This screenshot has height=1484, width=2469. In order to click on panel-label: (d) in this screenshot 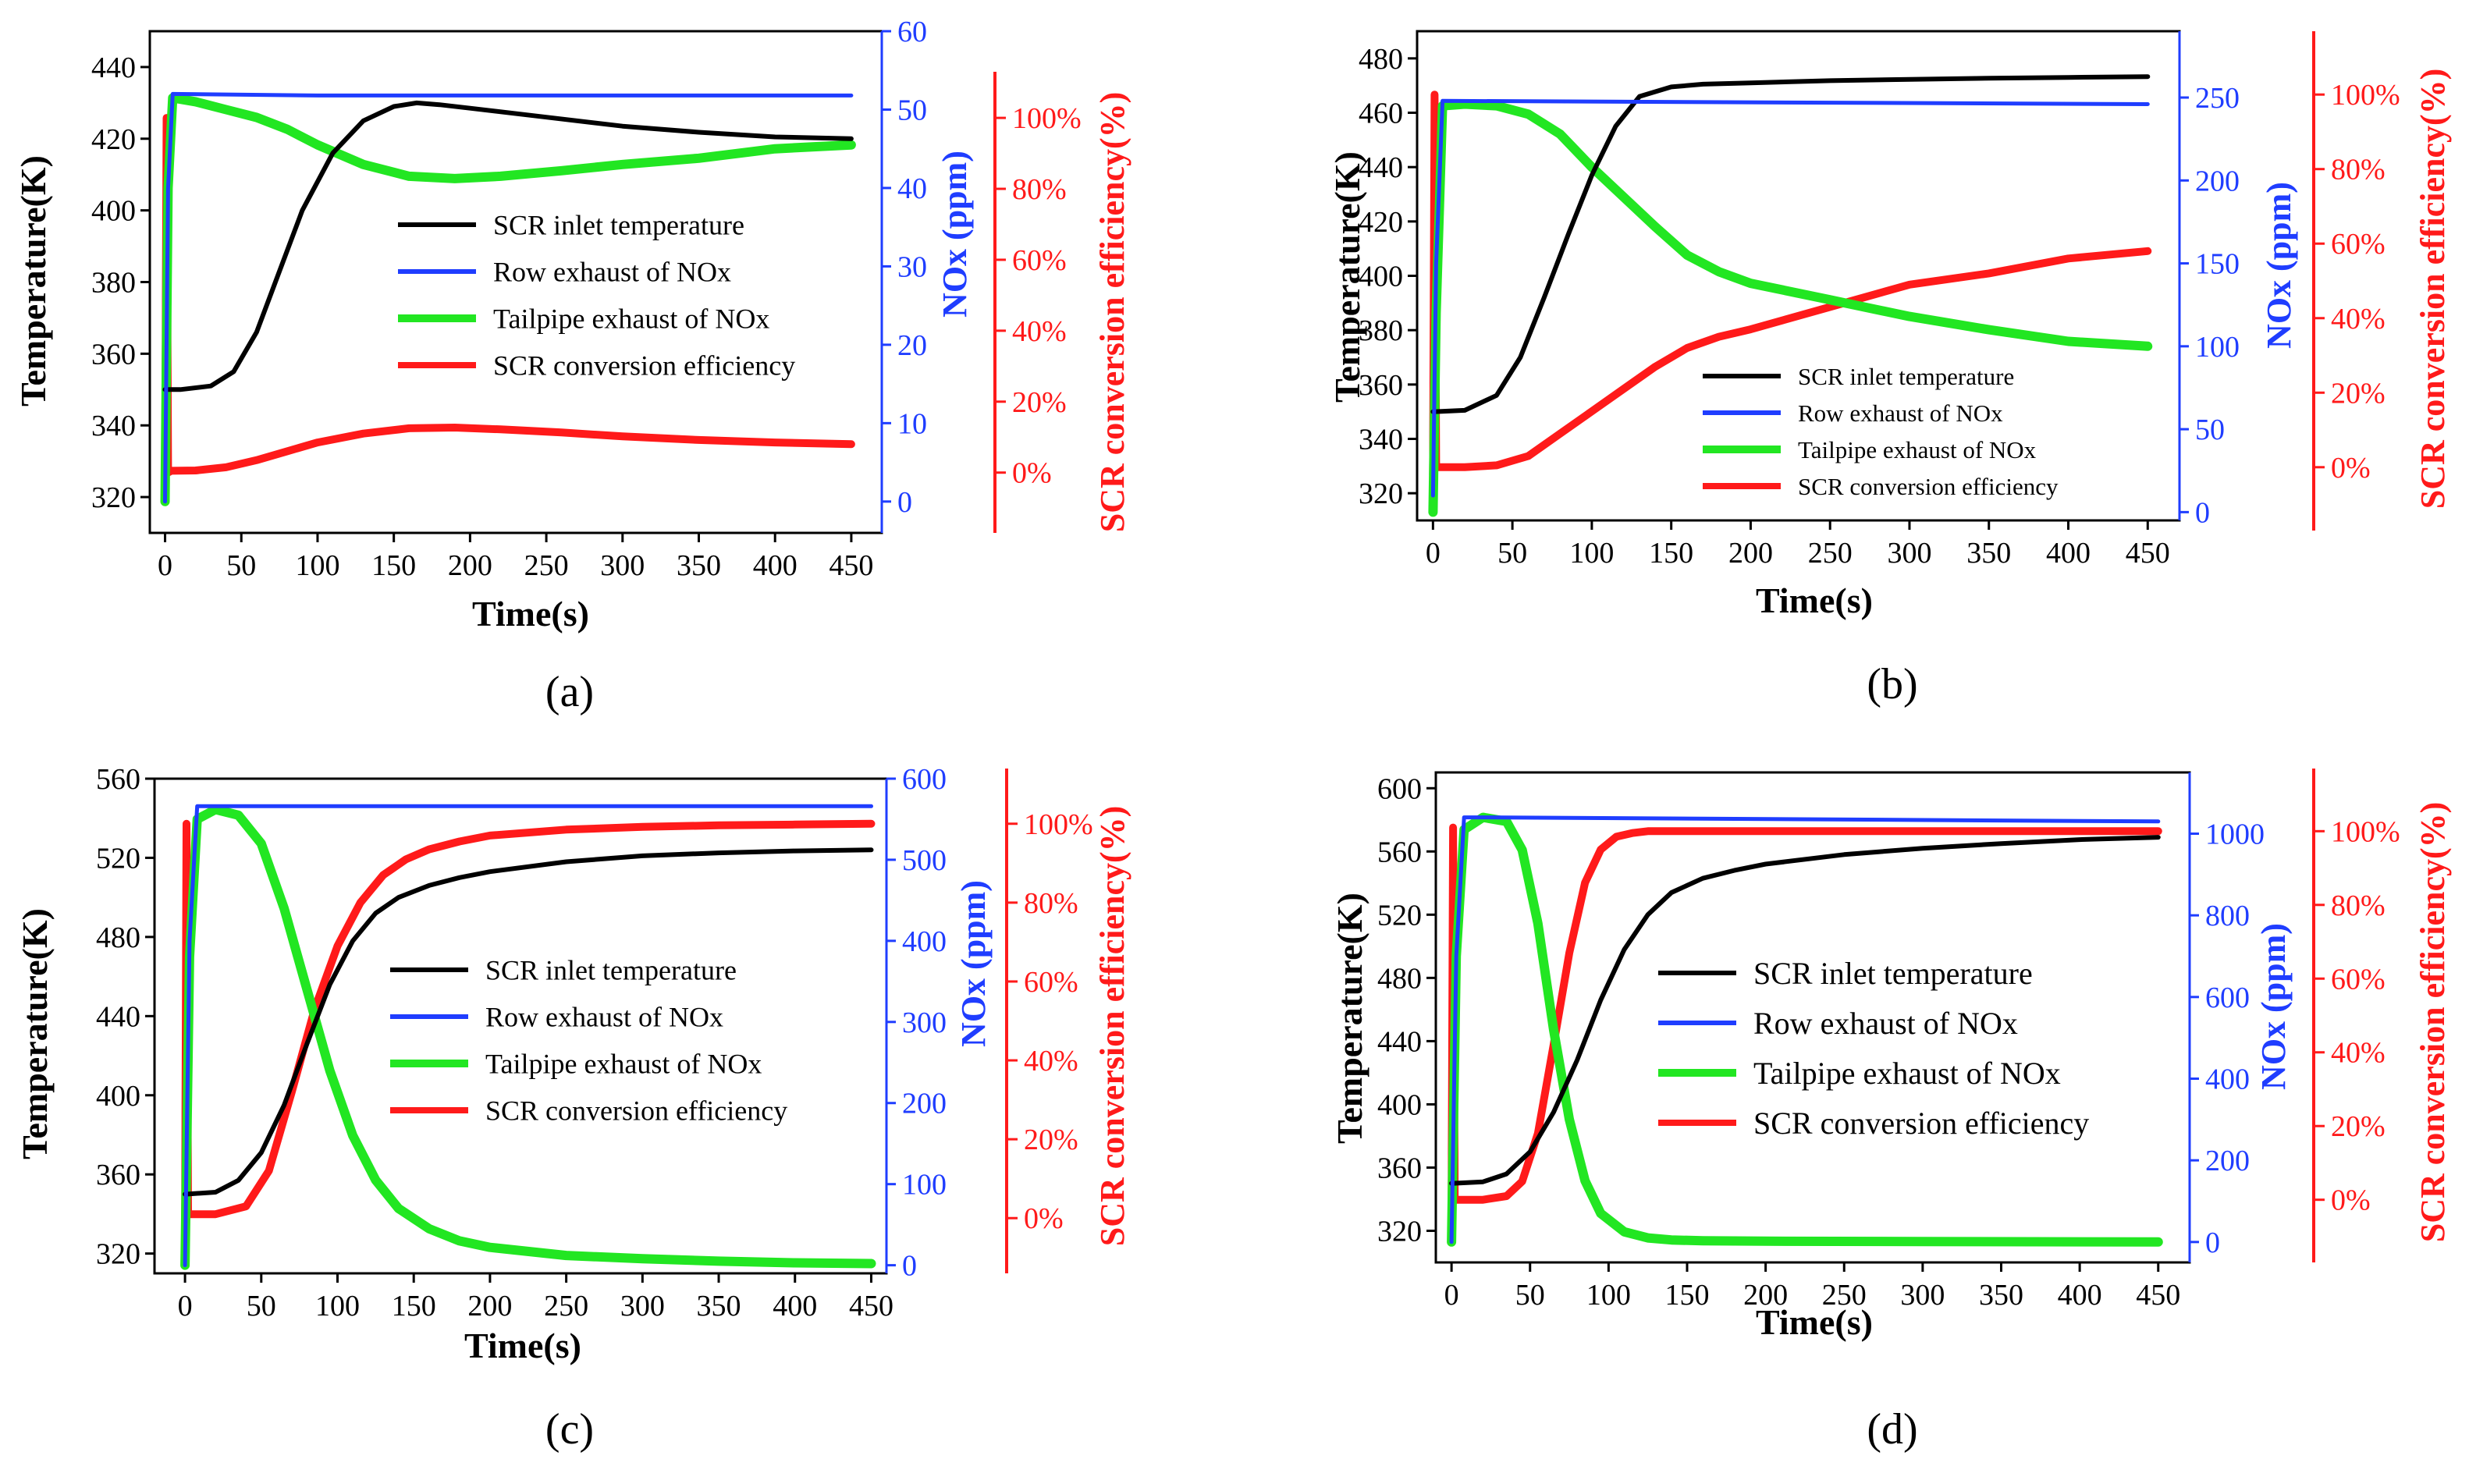, I will do `click(1892, 1430)`.